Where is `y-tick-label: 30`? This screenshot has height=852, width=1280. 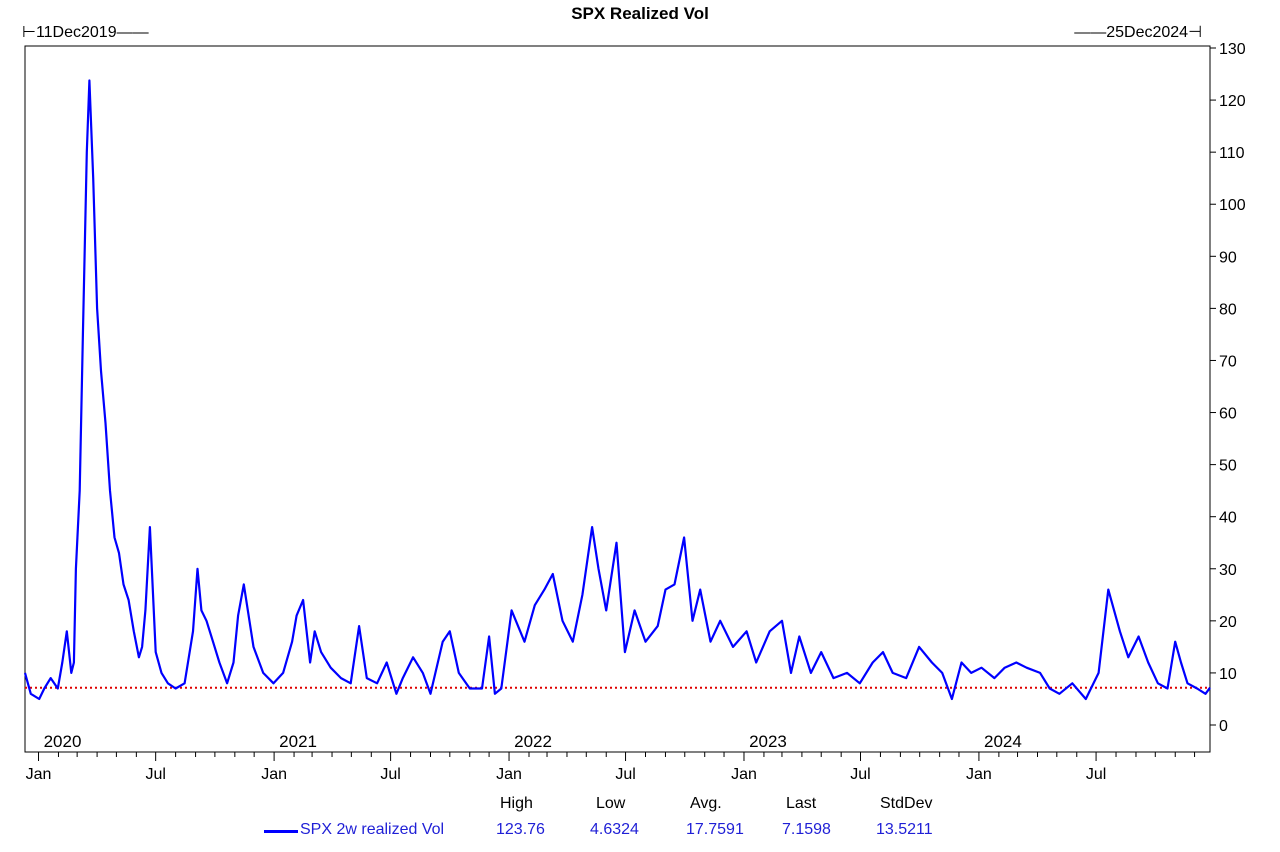 y-tick-label: 30 is located at coordinates (1228, 570).